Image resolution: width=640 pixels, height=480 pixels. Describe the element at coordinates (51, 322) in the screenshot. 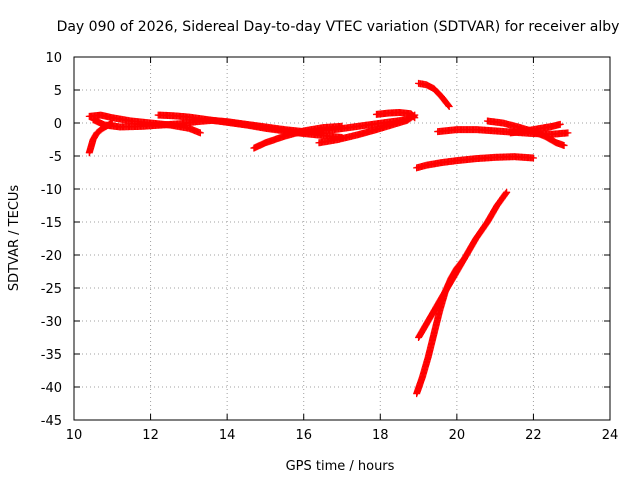

I see `y-tick-label: -30` at that location.